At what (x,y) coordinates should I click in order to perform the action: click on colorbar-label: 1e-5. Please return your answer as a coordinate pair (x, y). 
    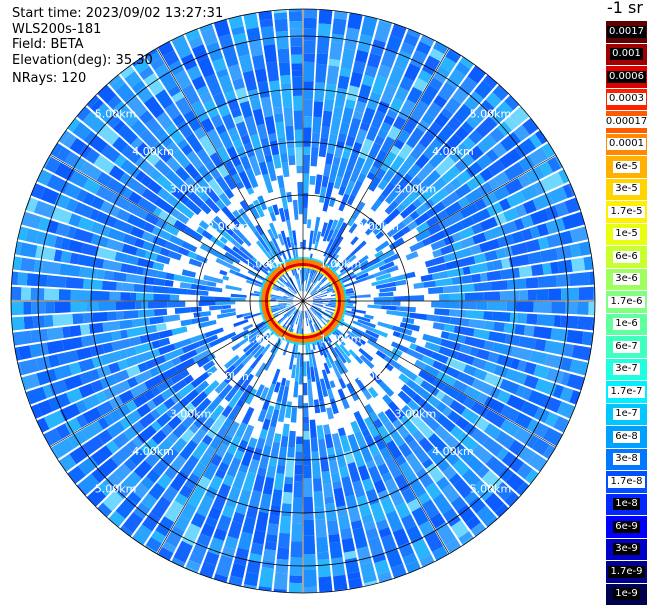
    Looking at the image, I should click on (626, 234).